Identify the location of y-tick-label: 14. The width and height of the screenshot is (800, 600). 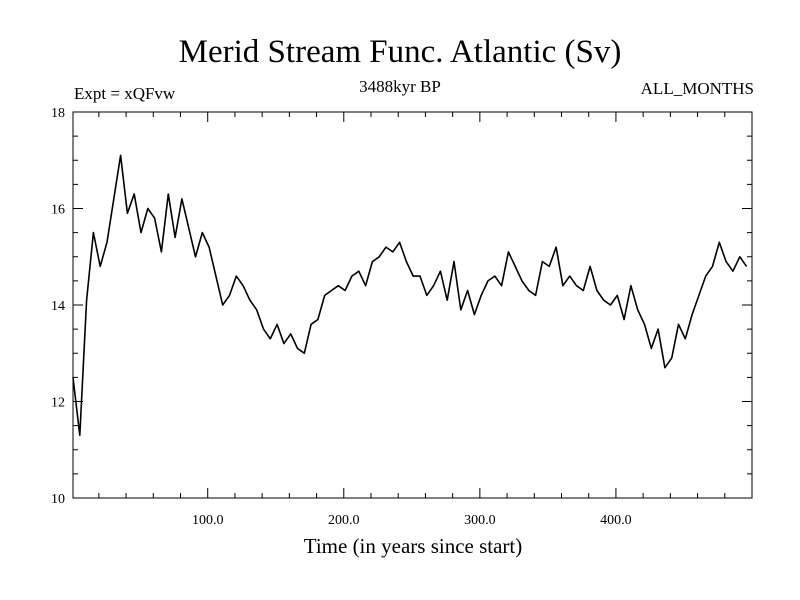
(58, 306).